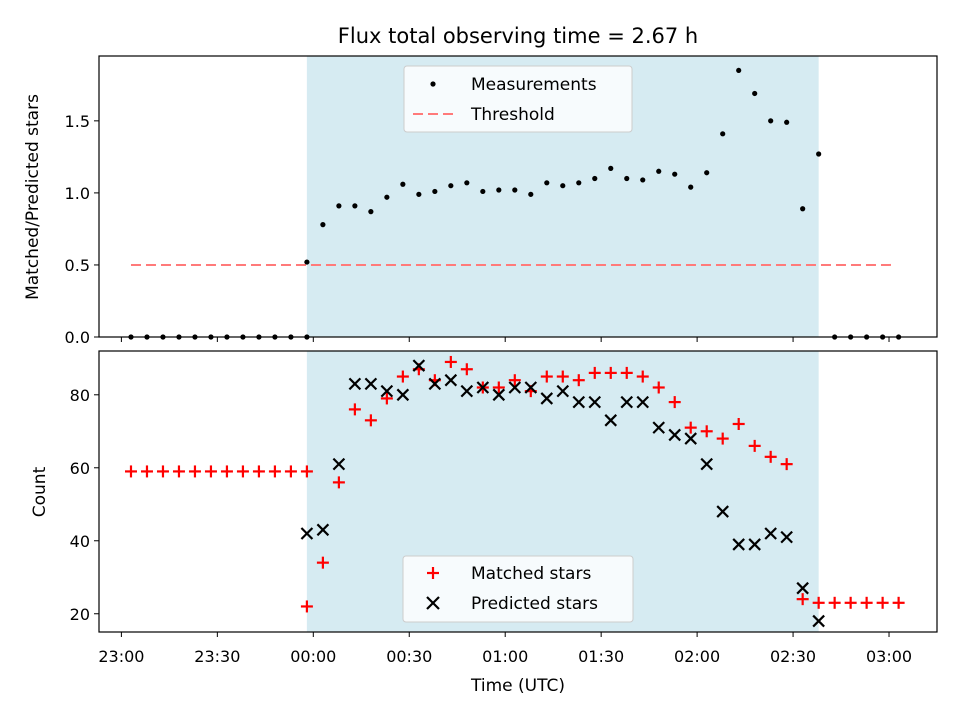 The image size is (960, 720). Describe the element at coordinates (793, 656) in the screenshot. I see `bottom-x-tick-label: 02:30` at that location.